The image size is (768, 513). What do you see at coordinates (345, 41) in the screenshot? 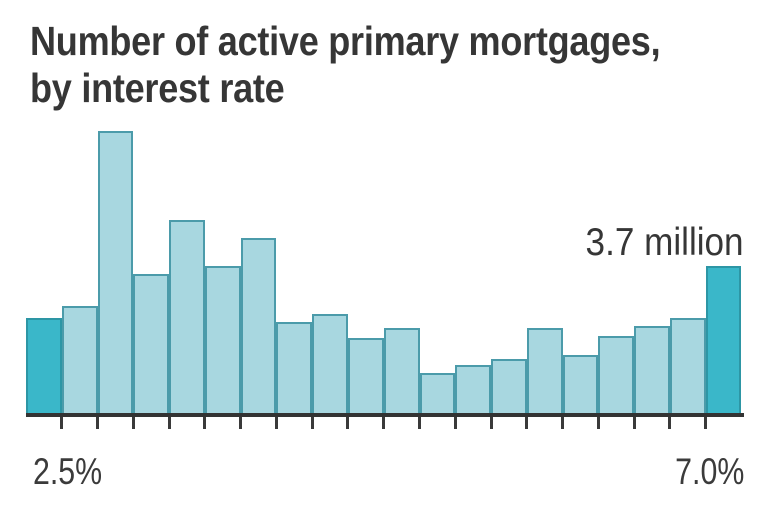
I see `chart-title-line1: Number of active primary mortgages,` at bounding box center [345, 41].